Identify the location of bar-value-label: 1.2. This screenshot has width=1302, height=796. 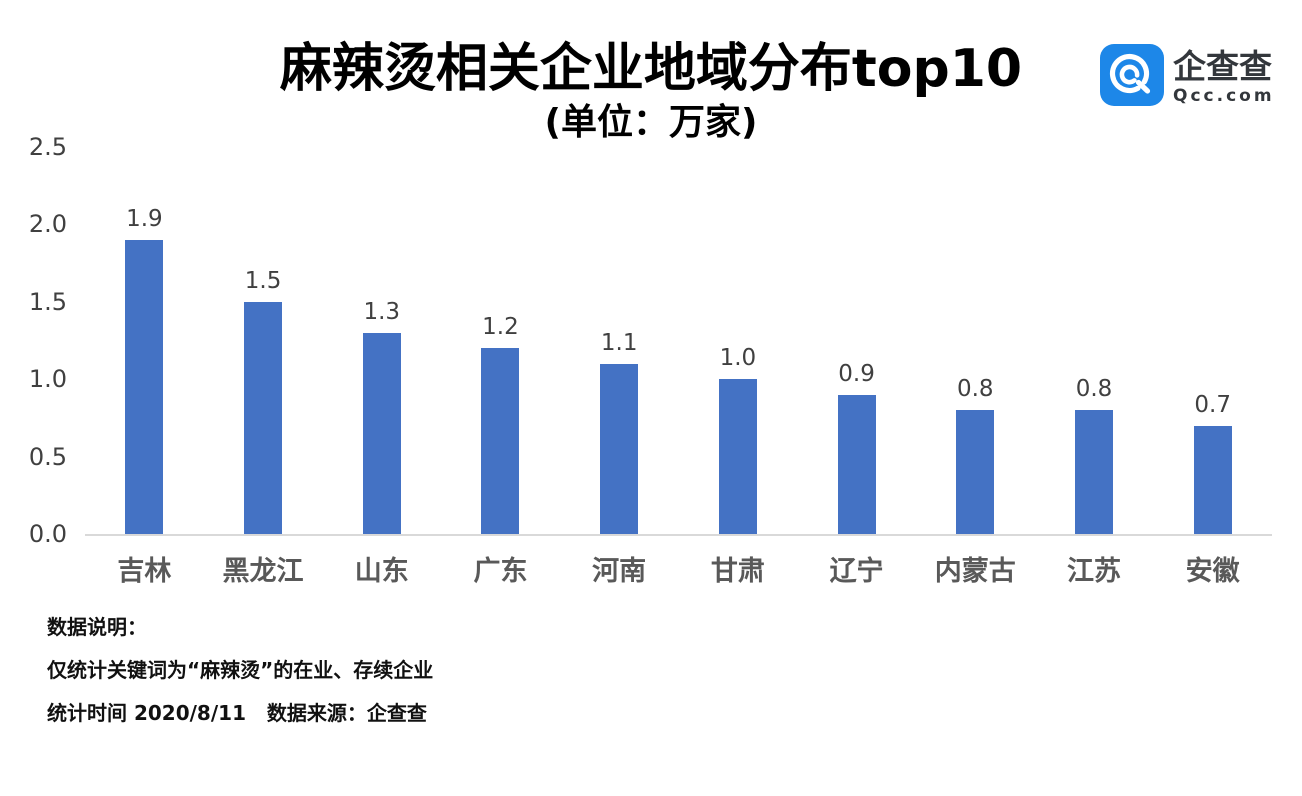
(500, 327).